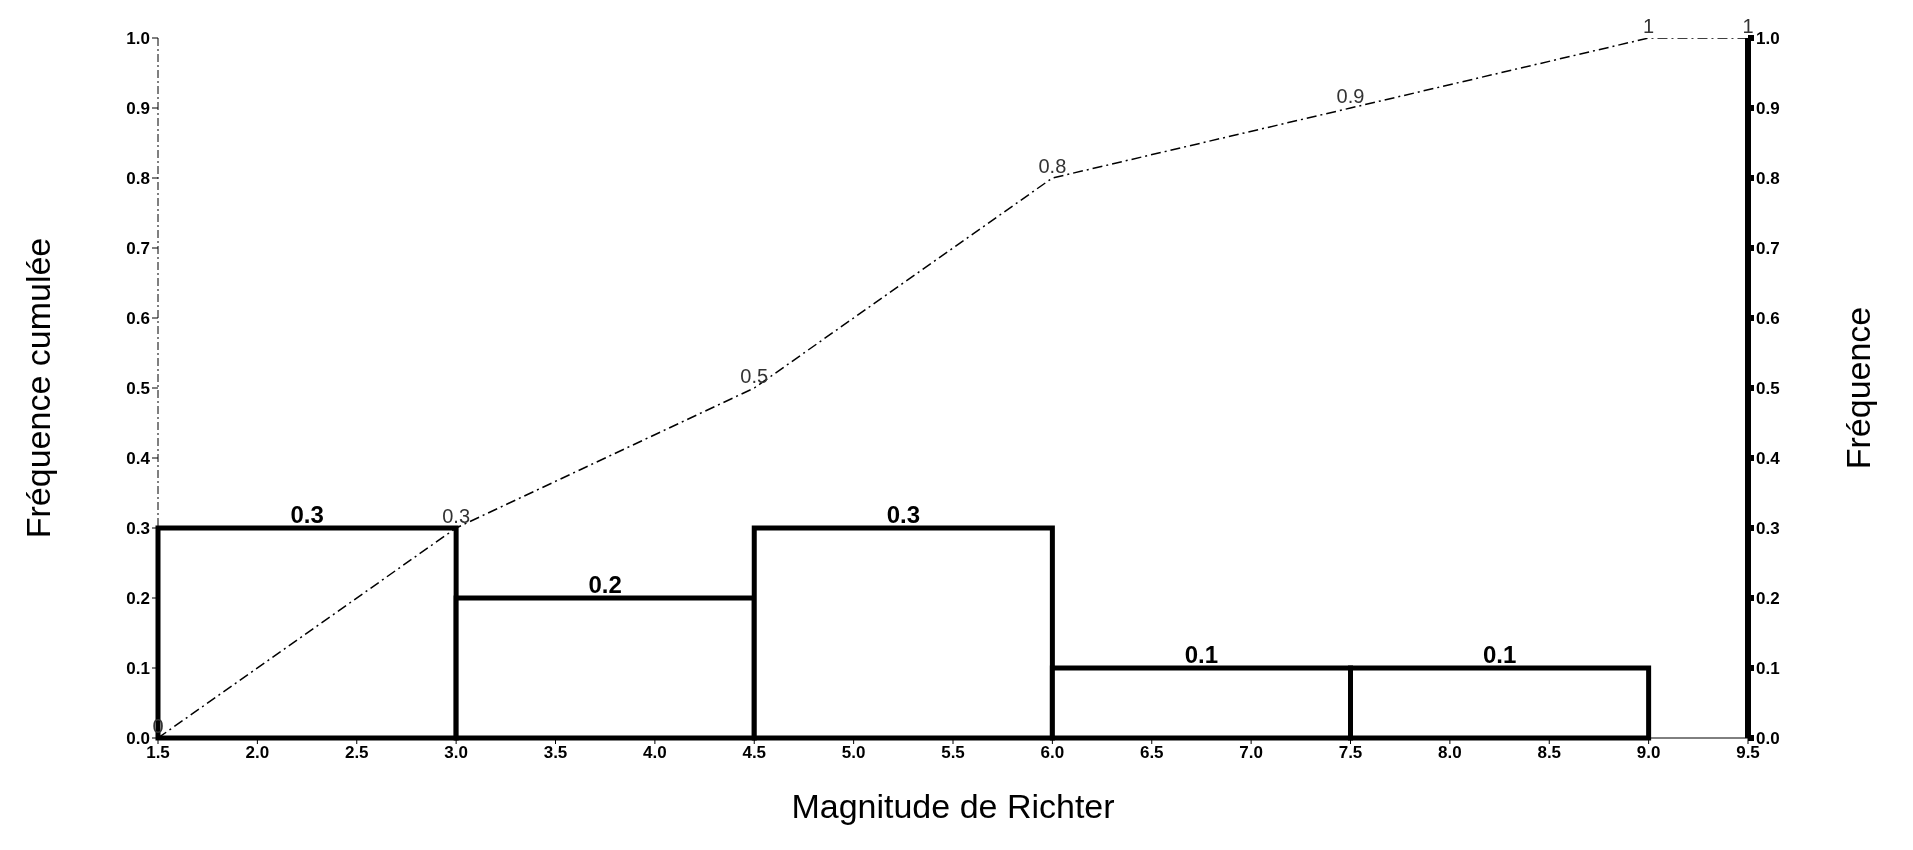 This screenshot has height=850, width=1913. Describe the element at coordinates (158, 726) in the screenshot. I see `data-label: 0` at that location.